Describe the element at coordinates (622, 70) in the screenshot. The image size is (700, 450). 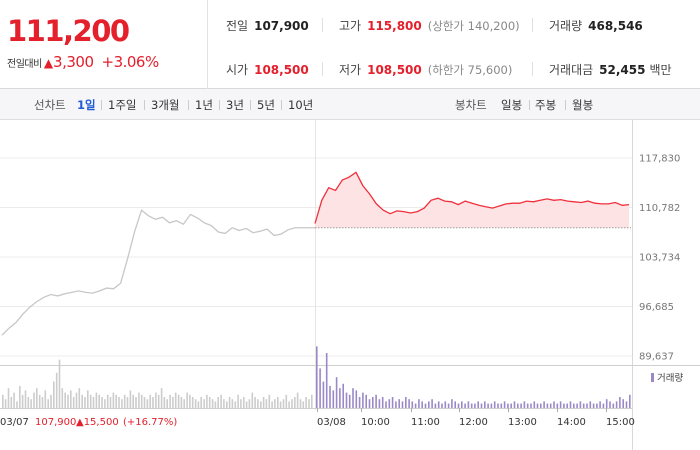
I see `amount-value: 52,455` at that location.